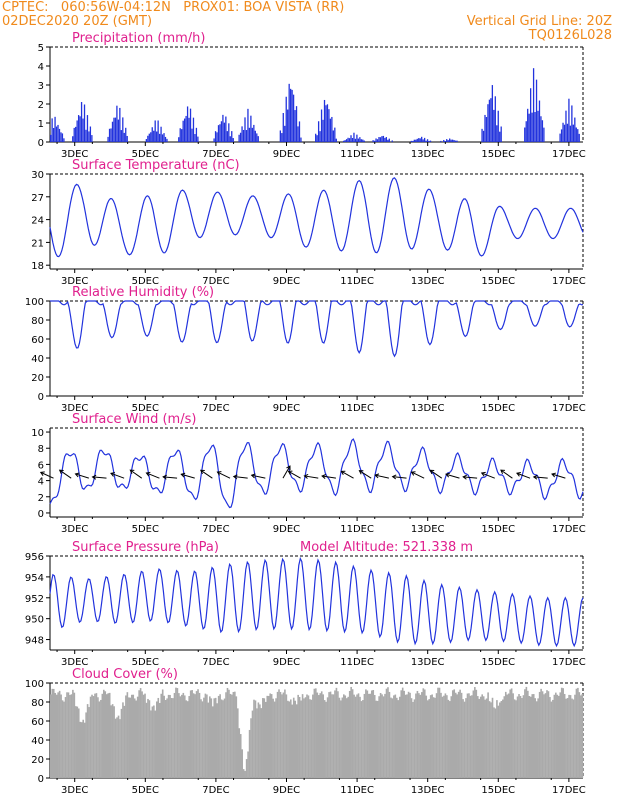  Describe the element at coordinates (357, 790) in the screenshot. I see `x-tick-label: 11DEC` at that location.